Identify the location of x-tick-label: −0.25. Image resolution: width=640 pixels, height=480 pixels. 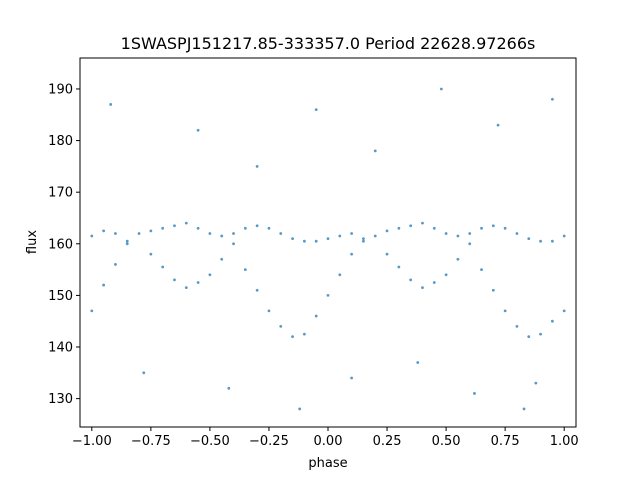
(269, 441).